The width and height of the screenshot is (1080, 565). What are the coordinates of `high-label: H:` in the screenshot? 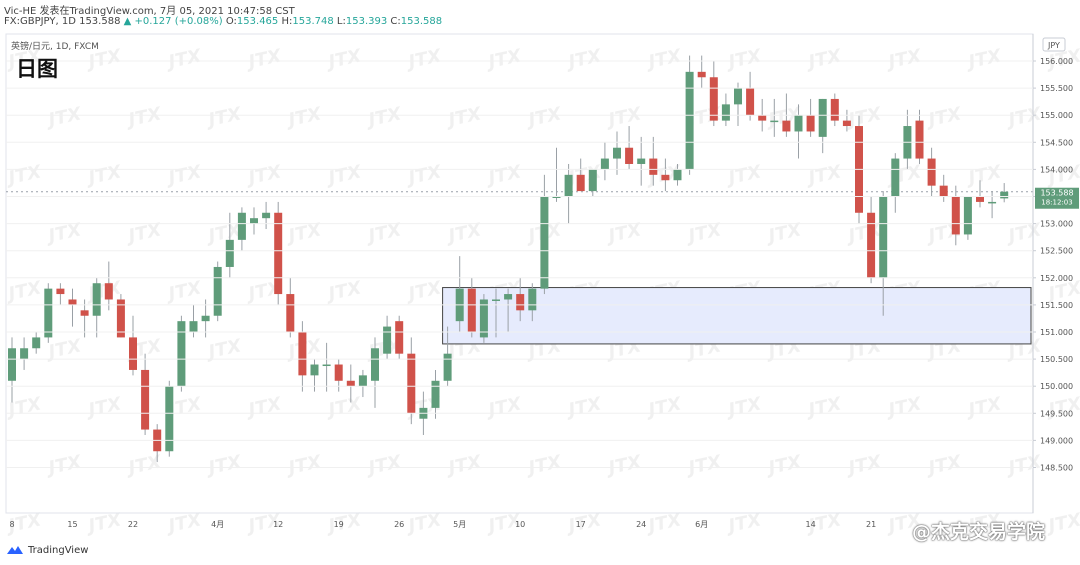 It's located at (287, 21).